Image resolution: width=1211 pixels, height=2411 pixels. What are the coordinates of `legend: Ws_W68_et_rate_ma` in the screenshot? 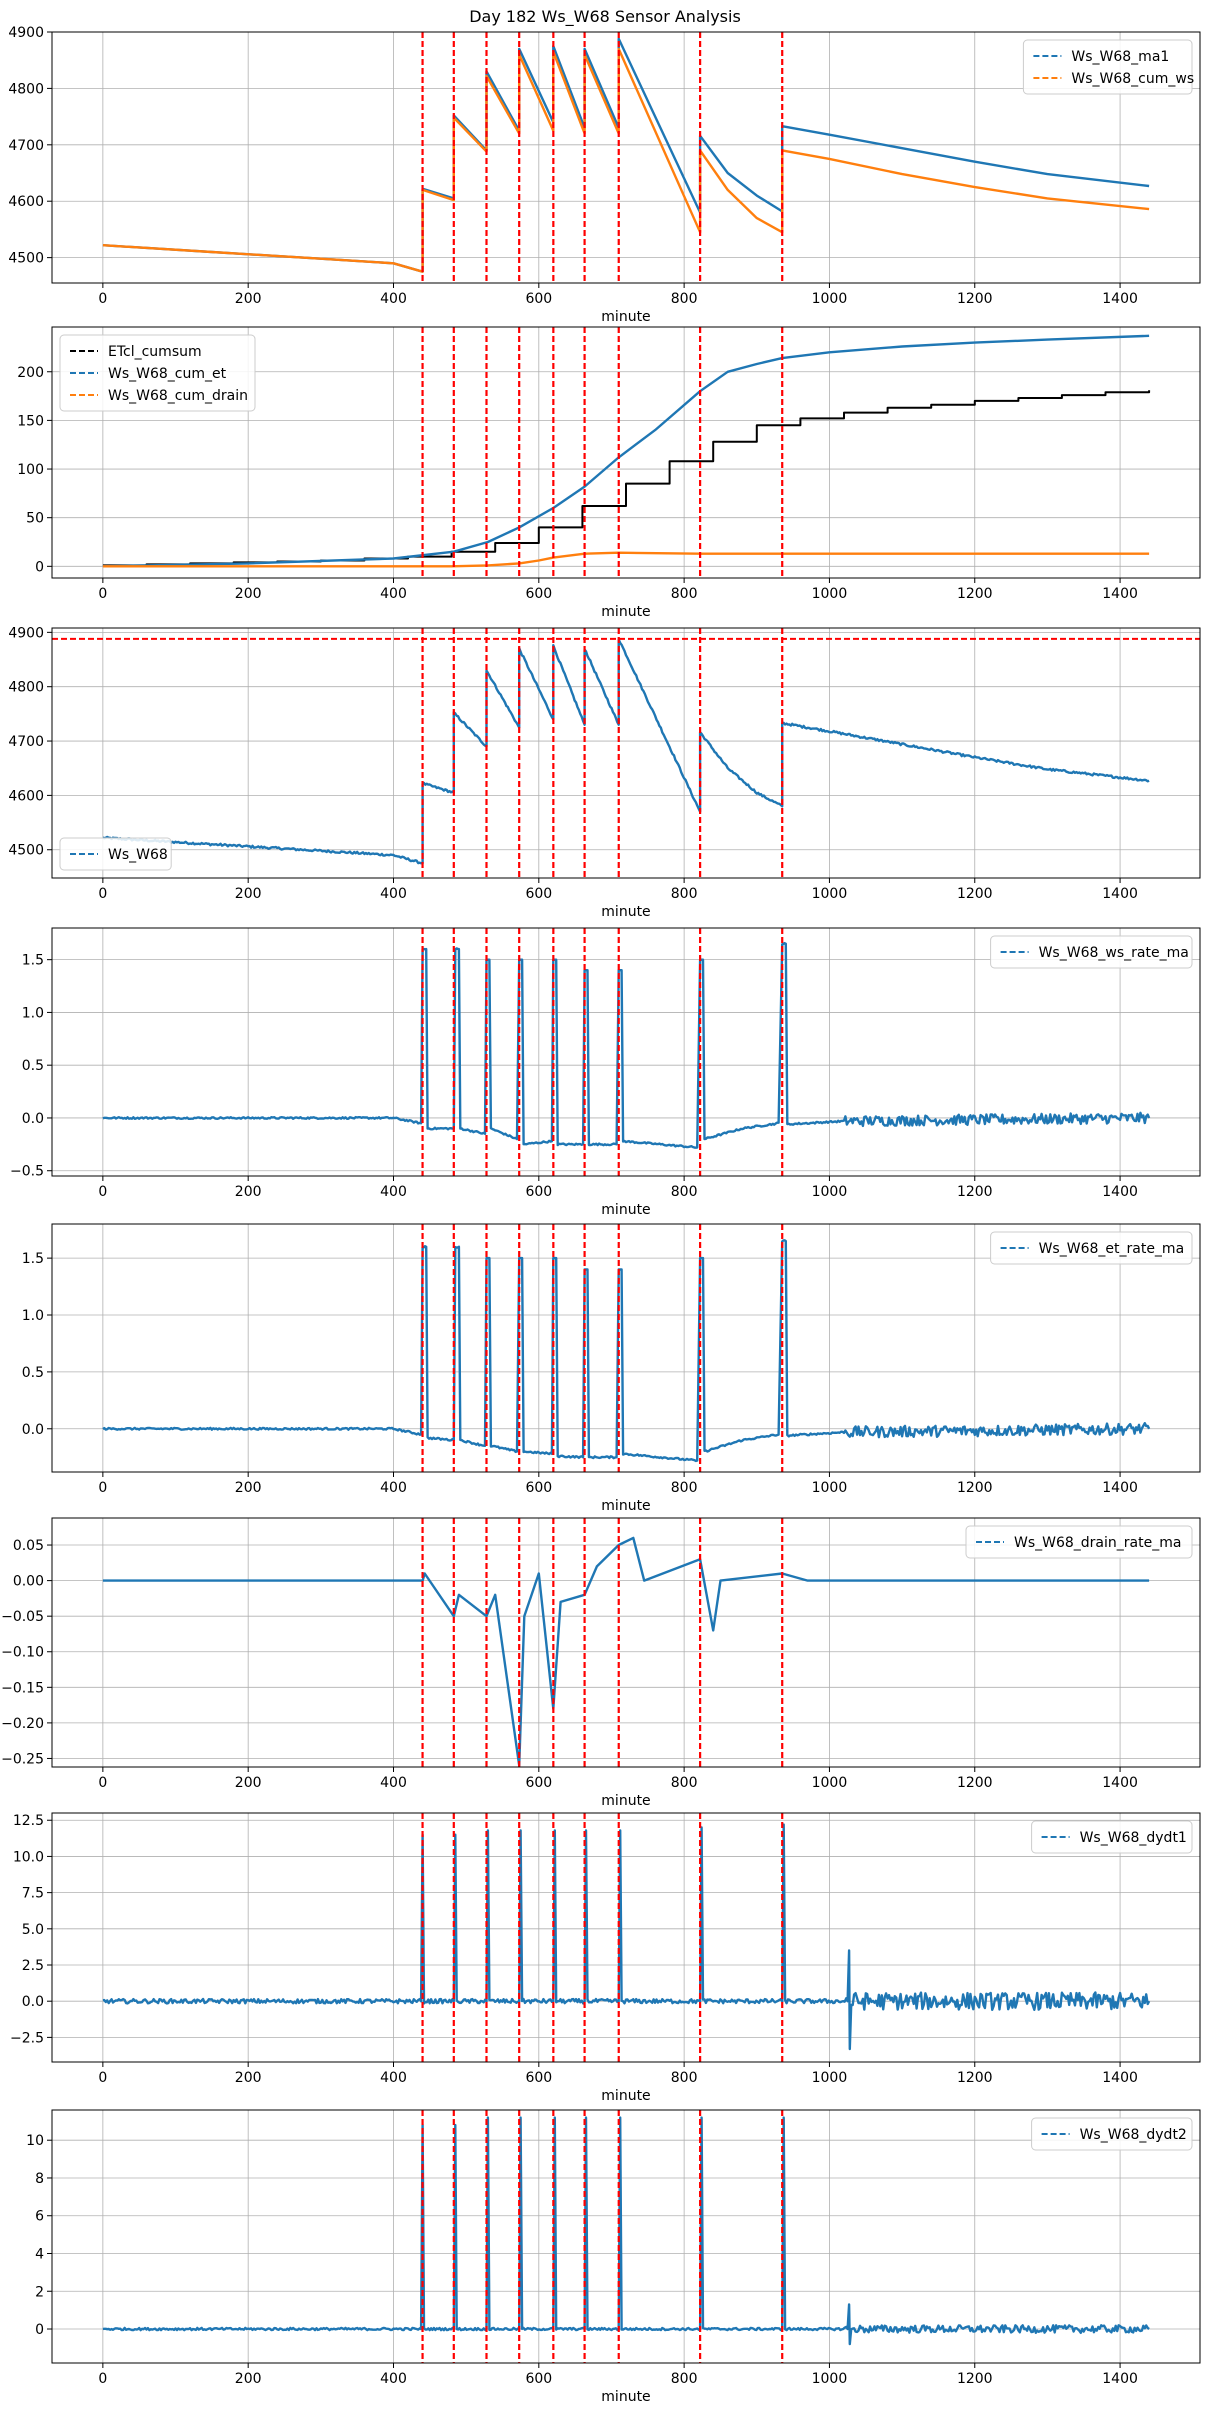 It's located at (1091, 1248).